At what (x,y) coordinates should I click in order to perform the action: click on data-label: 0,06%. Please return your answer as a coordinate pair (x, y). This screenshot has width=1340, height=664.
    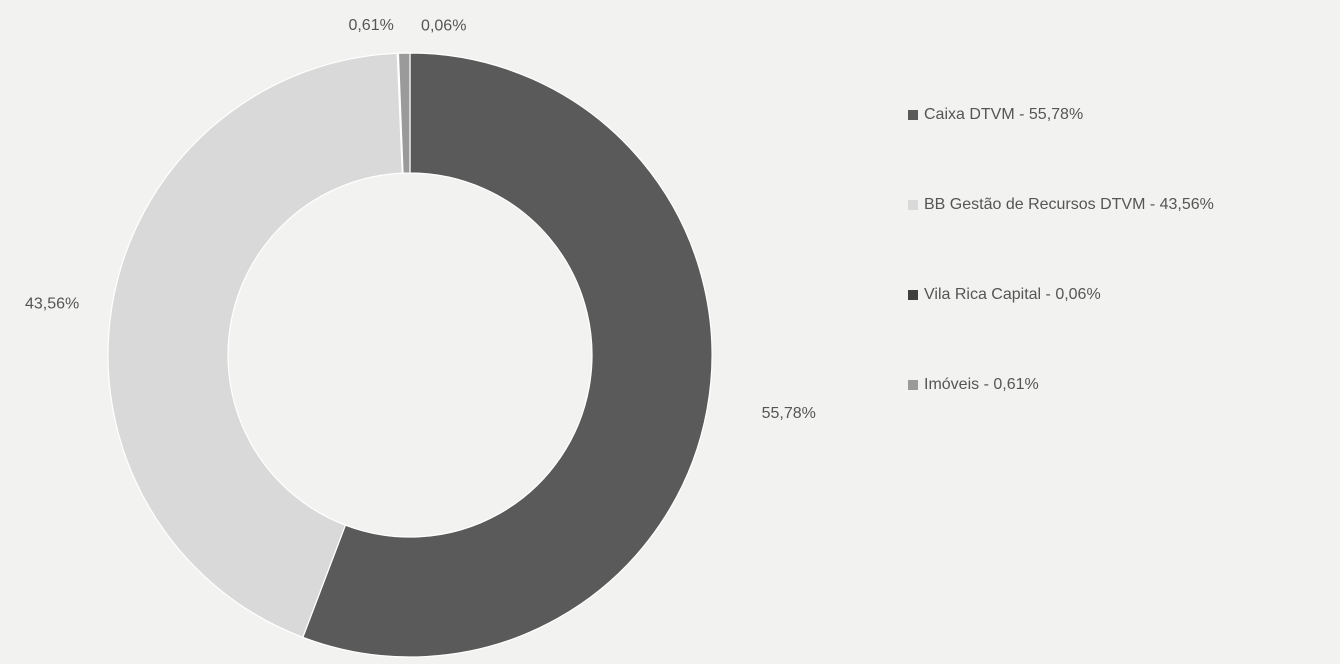
    Looking at the image, I should click on (443, 25).